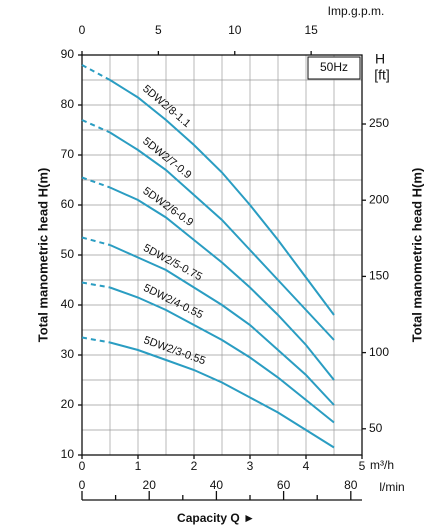 Image resolution: width=431 pixels, height=529 pixels. What do you see at coordinates (68, 404) in the screenshot?
I see `y-tick-label: 20` at bounding box center [68, 404].